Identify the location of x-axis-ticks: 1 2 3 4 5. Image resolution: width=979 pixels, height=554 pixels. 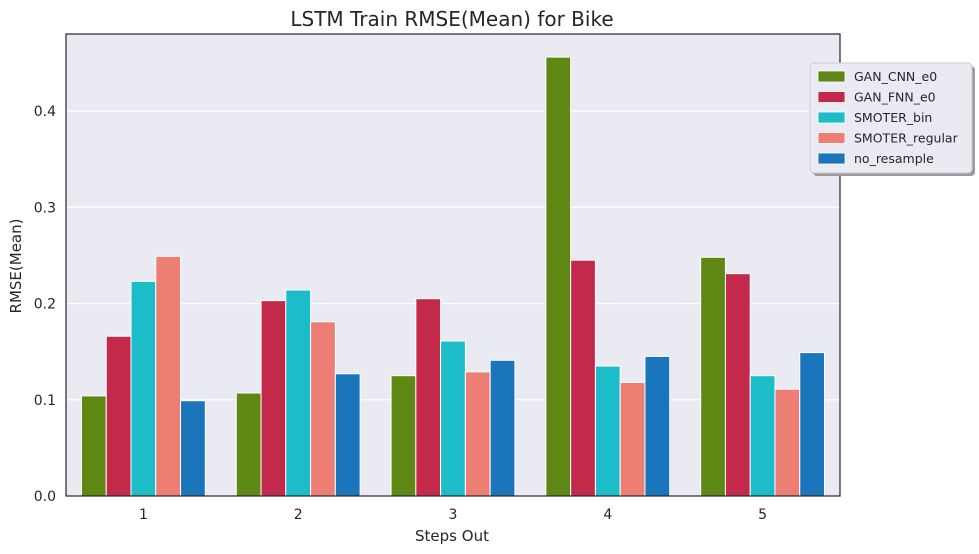
(453, 515).